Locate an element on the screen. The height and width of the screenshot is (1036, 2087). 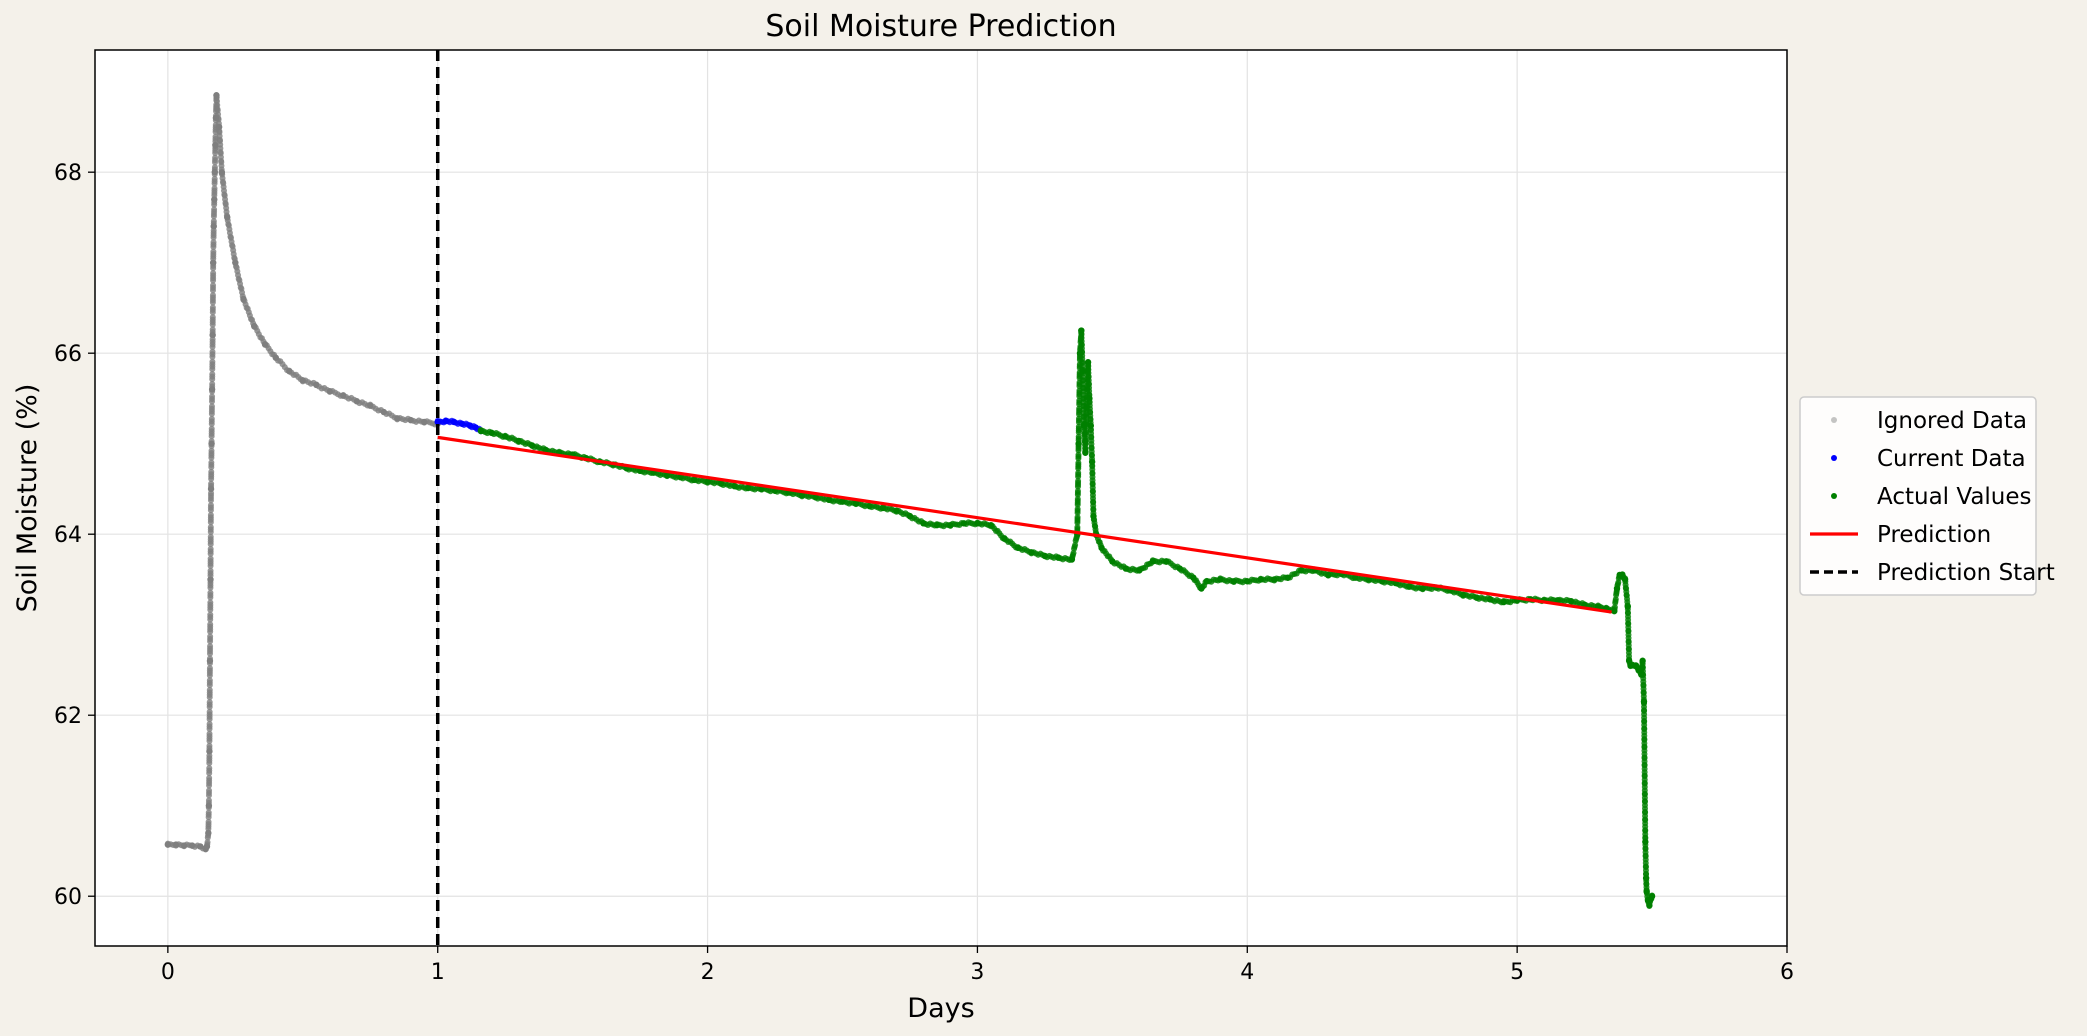
legend-item-prediction: Prediction is located at coordinates (1900, 535).